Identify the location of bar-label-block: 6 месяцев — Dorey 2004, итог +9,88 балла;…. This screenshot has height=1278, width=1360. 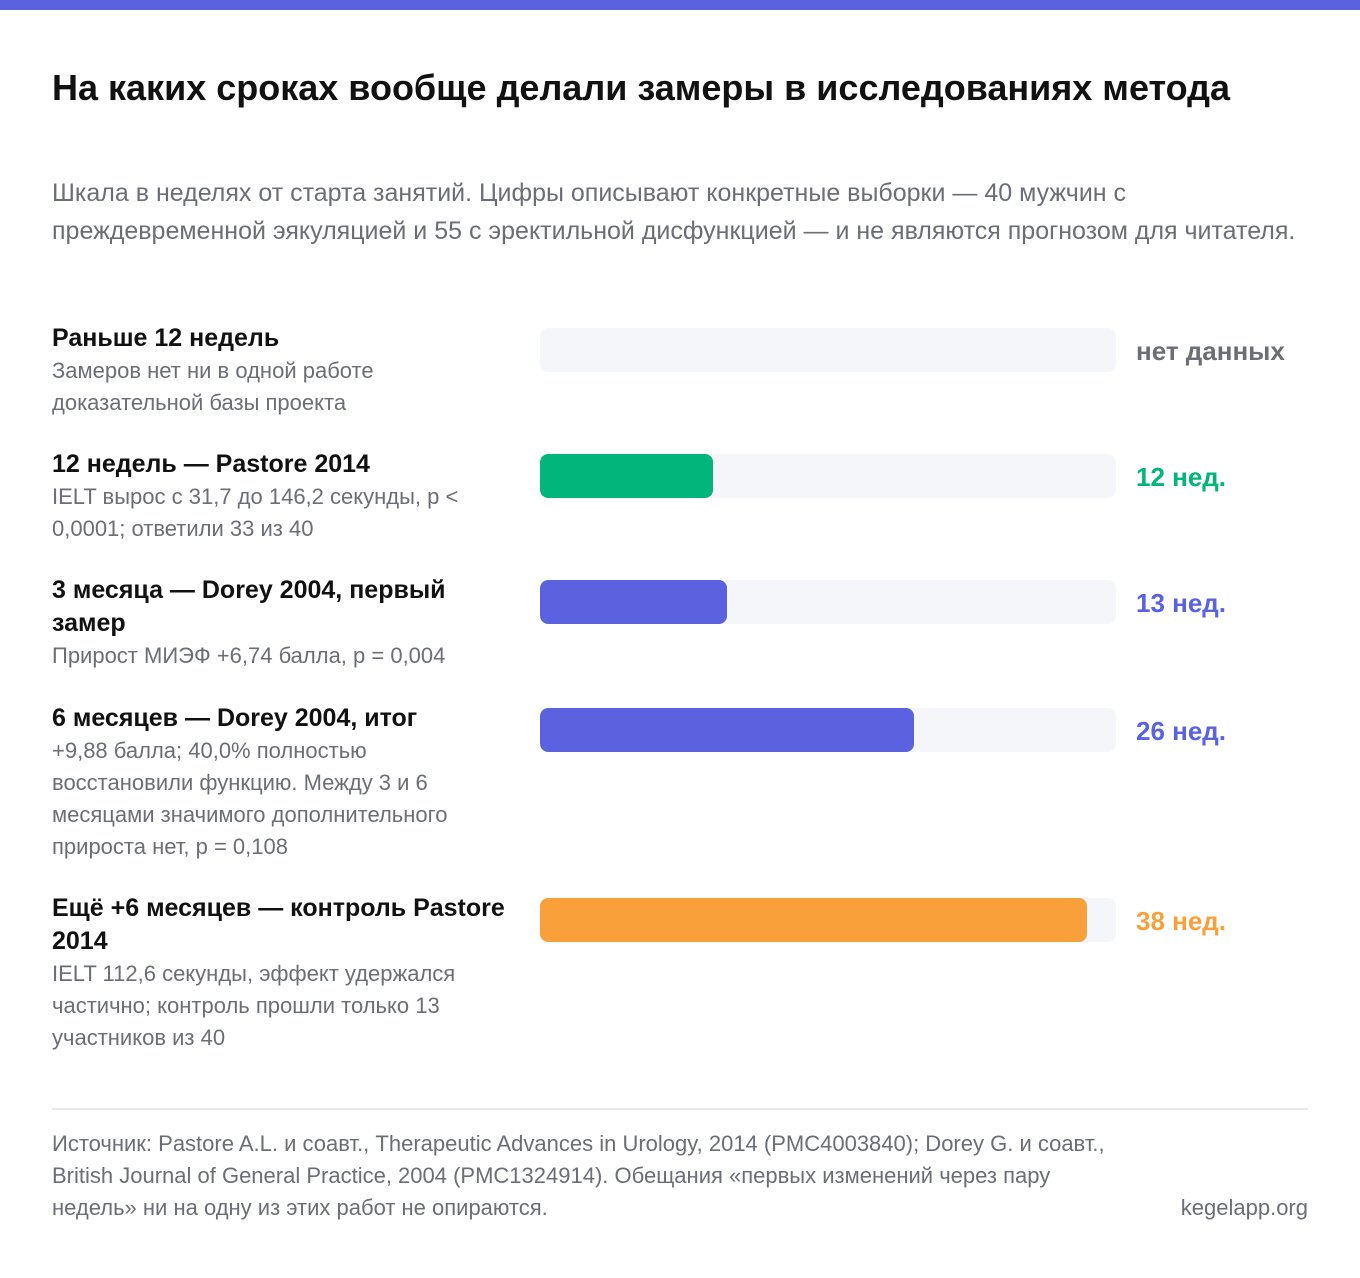
(282, 782).